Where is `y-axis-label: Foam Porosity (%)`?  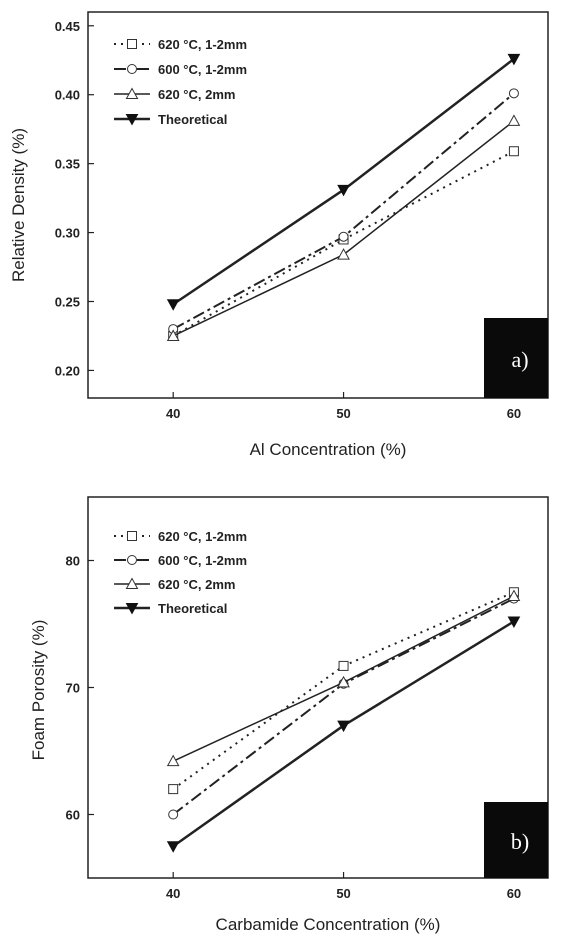
y-axis-label: Foam Porosity (%) is located at coordinates (38, 690).